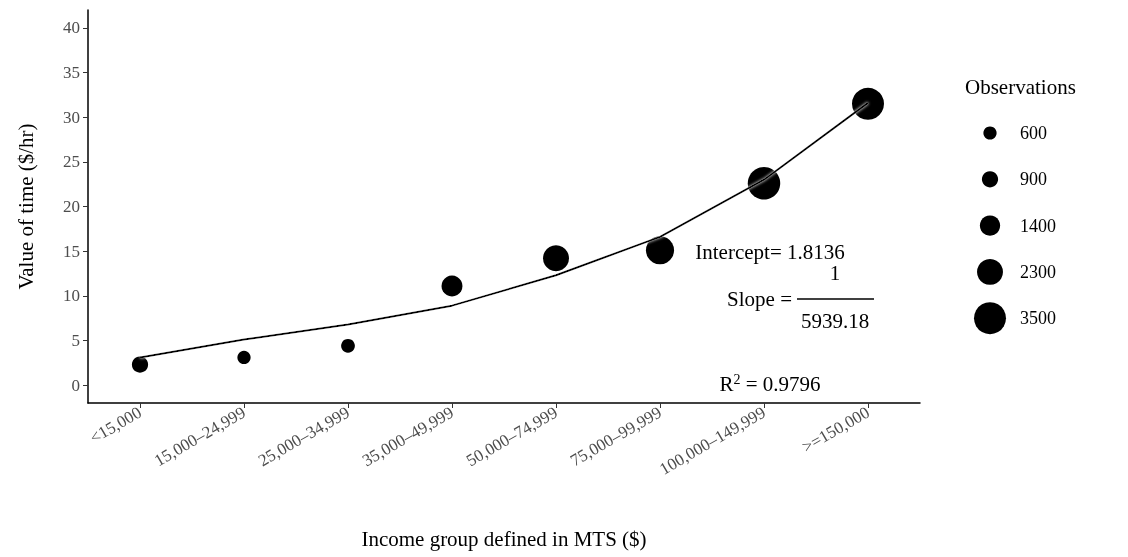 This screenshot has width=1128, height=557. Describe the element at coordinates (759, 298) in the screenshot. I see `annotation: Slope =` at that location.